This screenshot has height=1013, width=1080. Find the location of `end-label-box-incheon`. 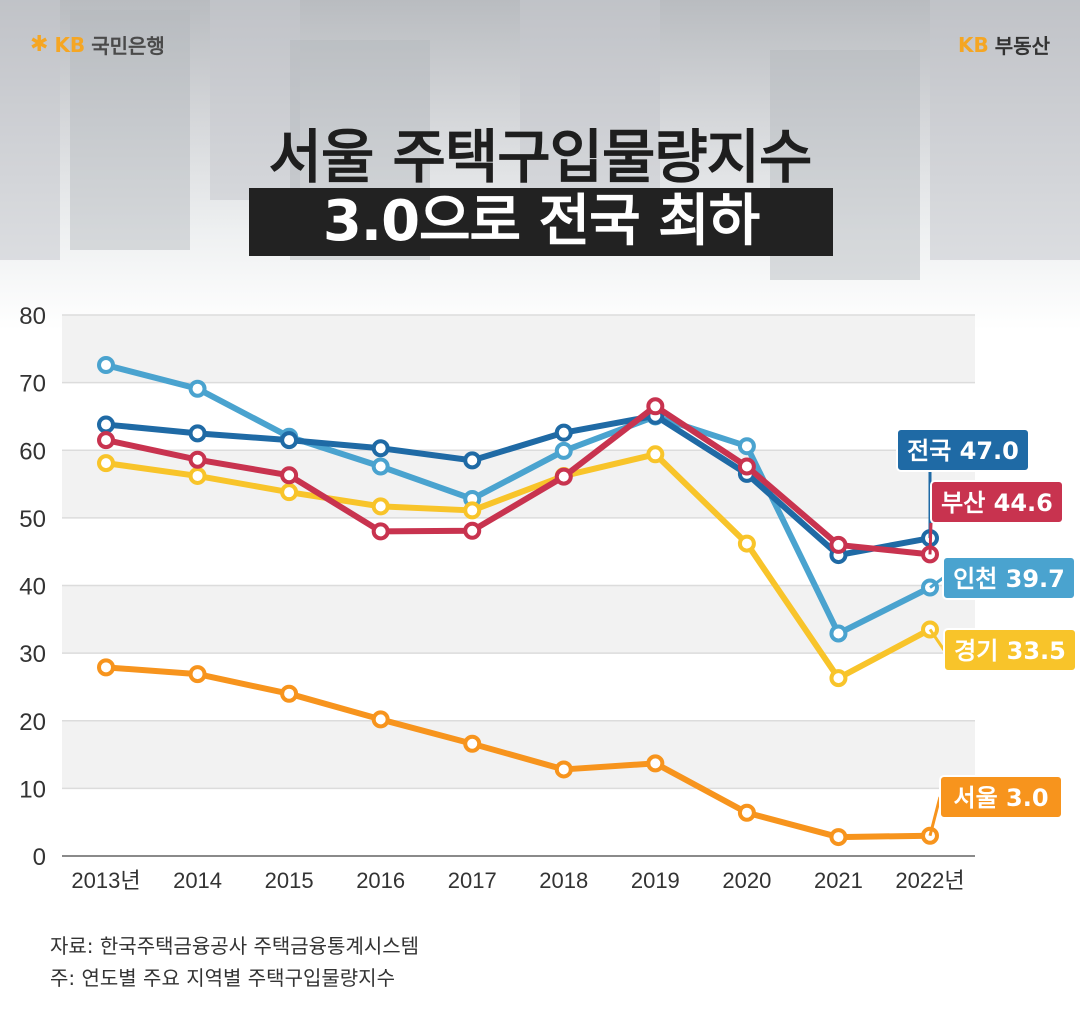

end-label-box-incheon is located at coordinates (1009, 578).